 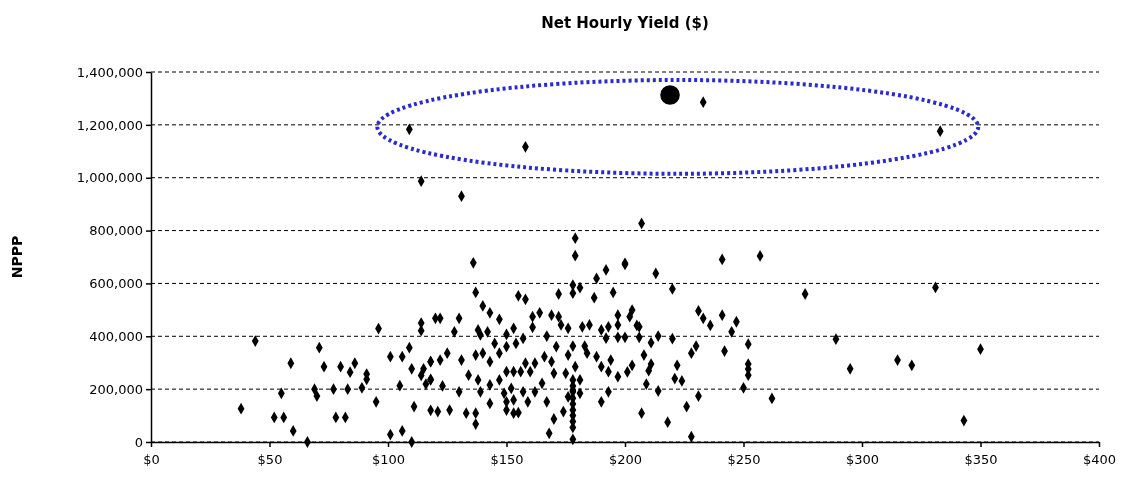 What do you see at coordinates (981, 460) in the screenshot?
I see `x-tick-label: $350` at bounding box center [981, 460].